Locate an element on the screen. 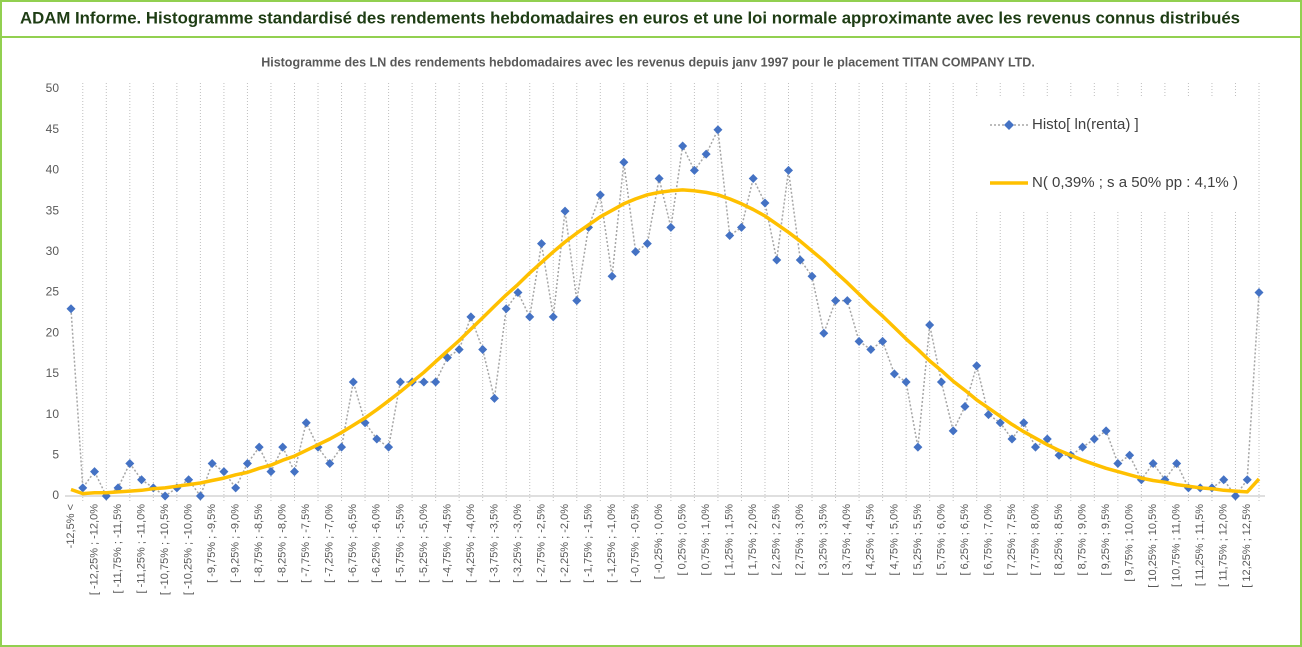 The width and height of the screenshot is (1302, 647). x-tick-label: [ 1,25% ; 1,5% is located at coordinates (730, 540).